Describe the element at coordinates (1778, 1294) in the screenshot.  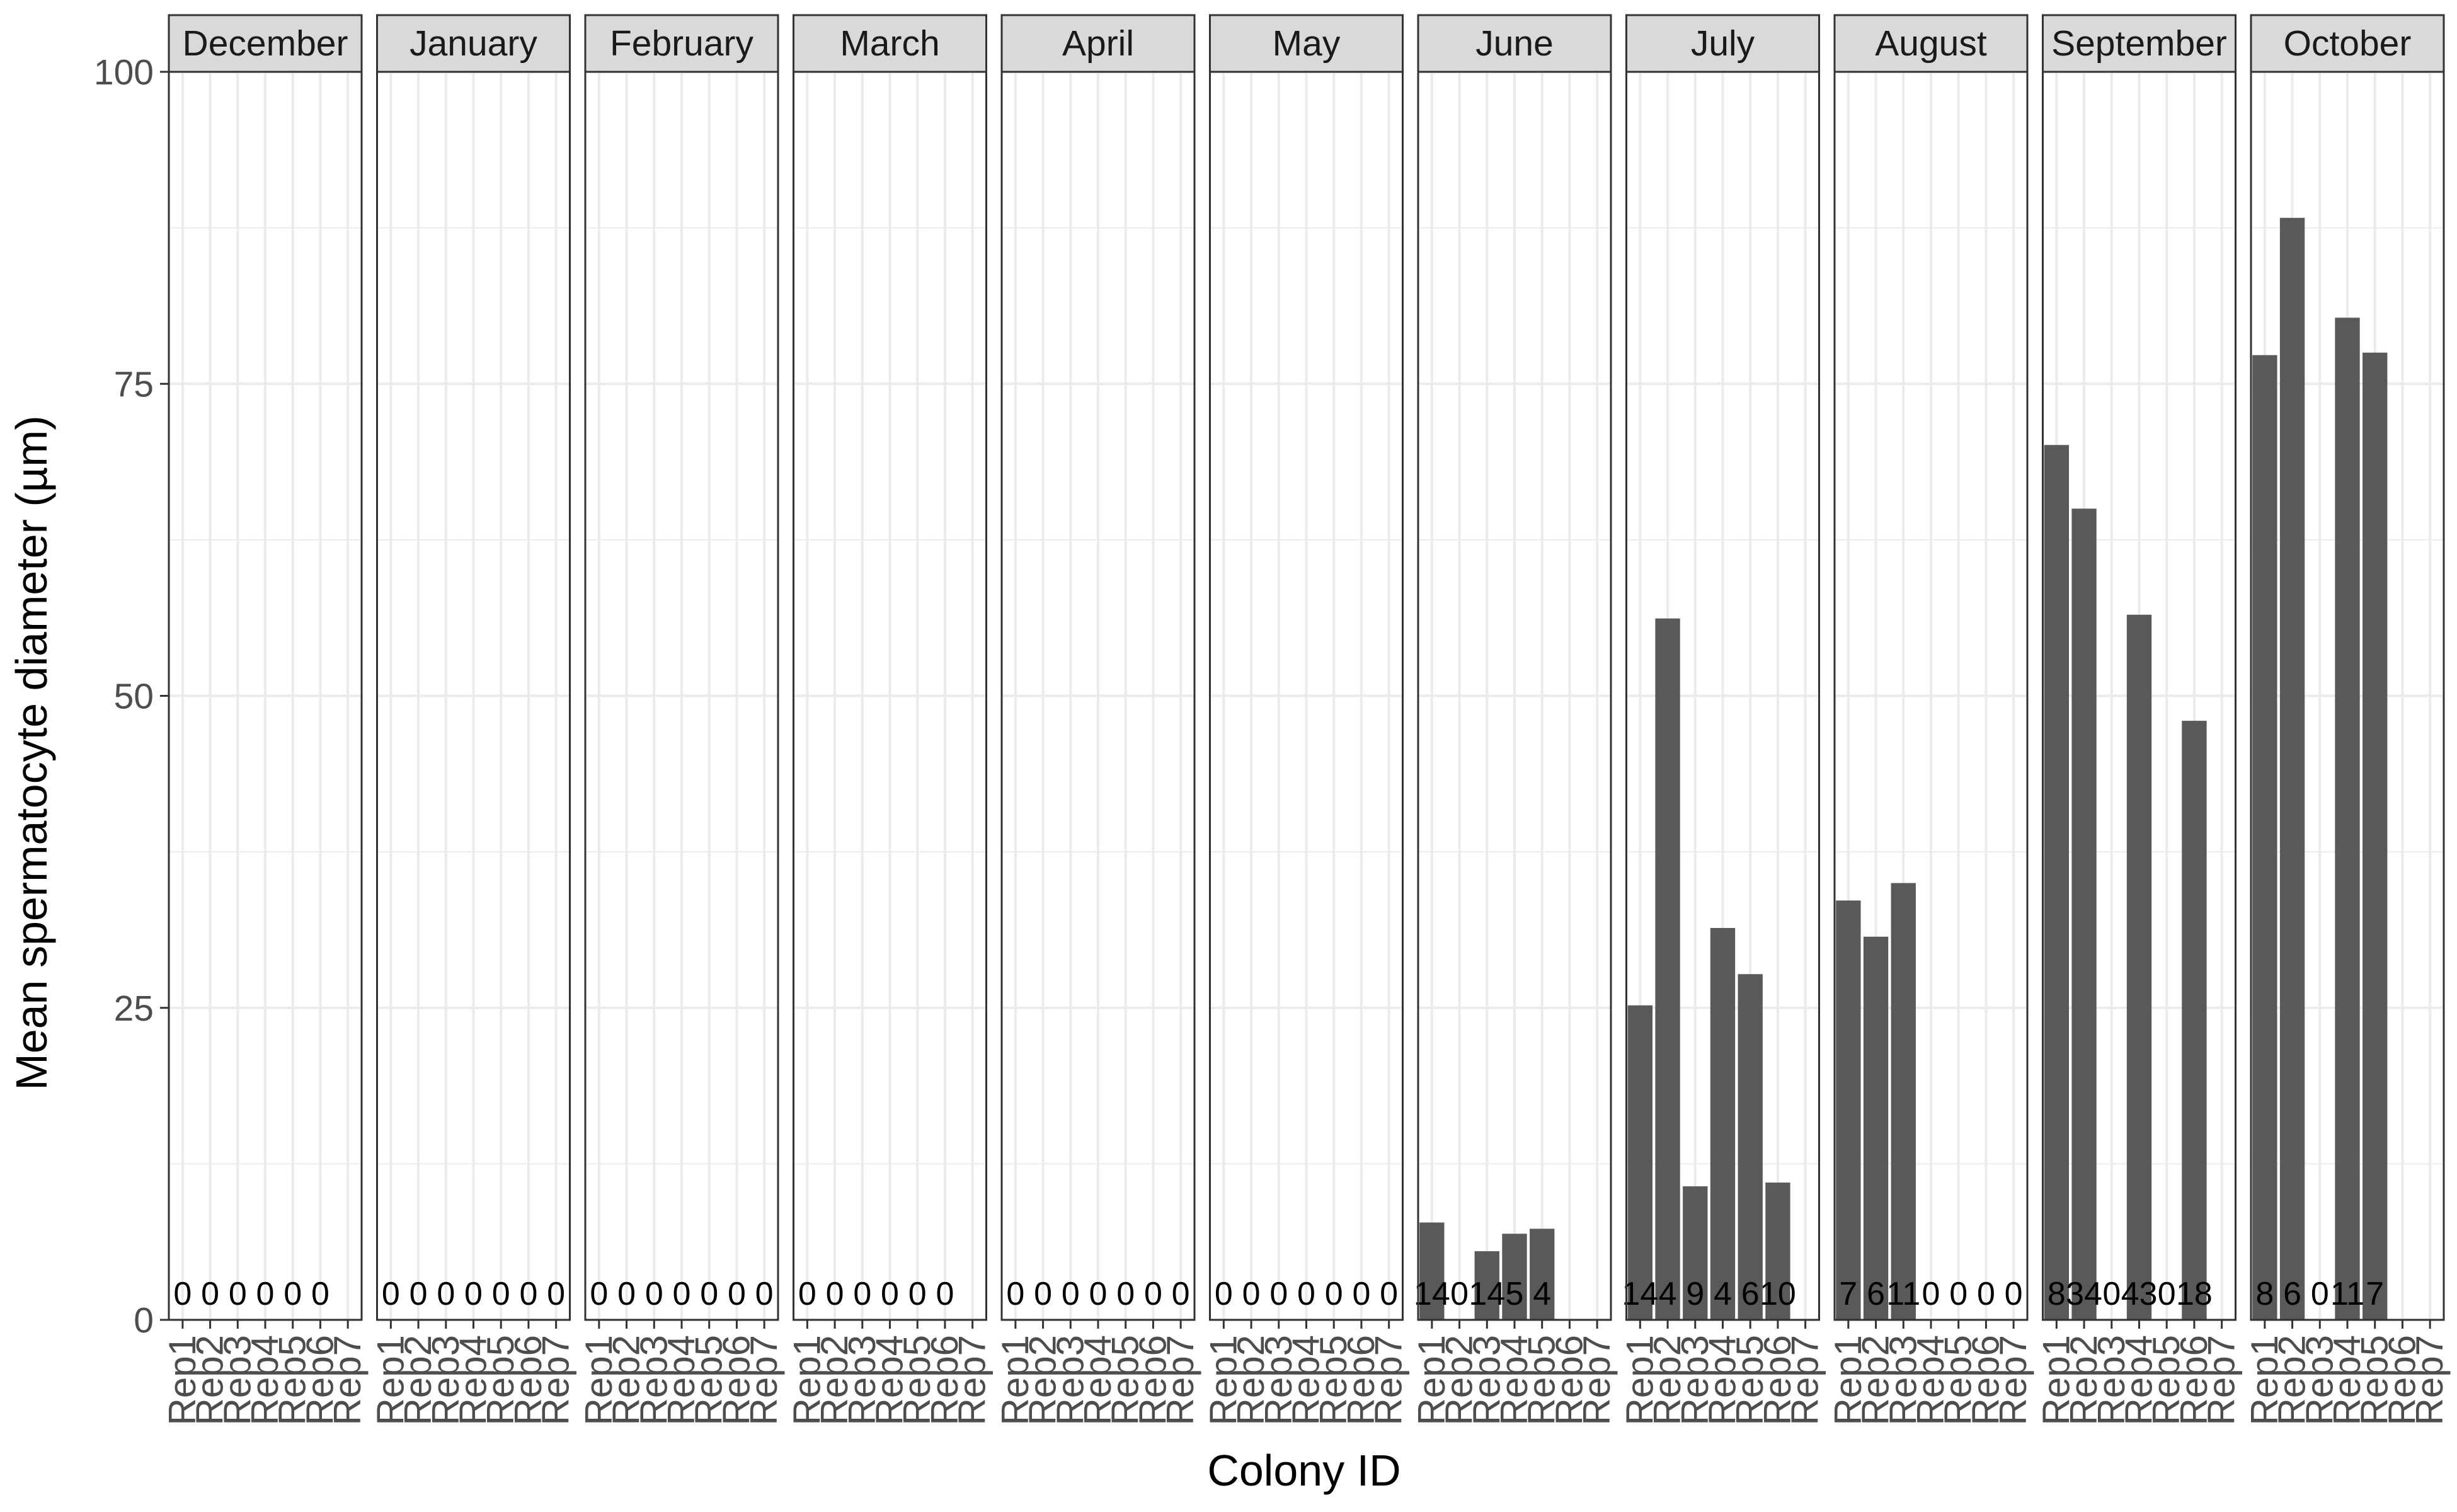
I see `count-label: 10` at that location.